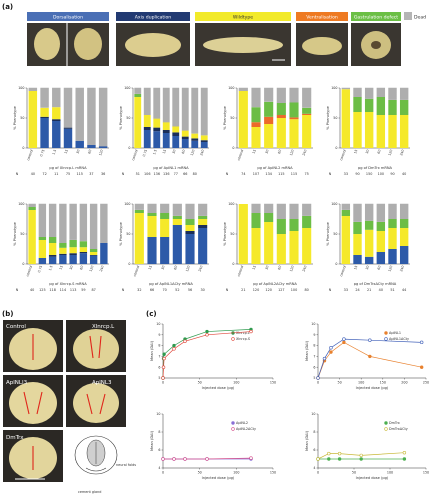  Describe the element at coordinates (392, 290) in the screenshot. I see `n-value: 51` at that location.